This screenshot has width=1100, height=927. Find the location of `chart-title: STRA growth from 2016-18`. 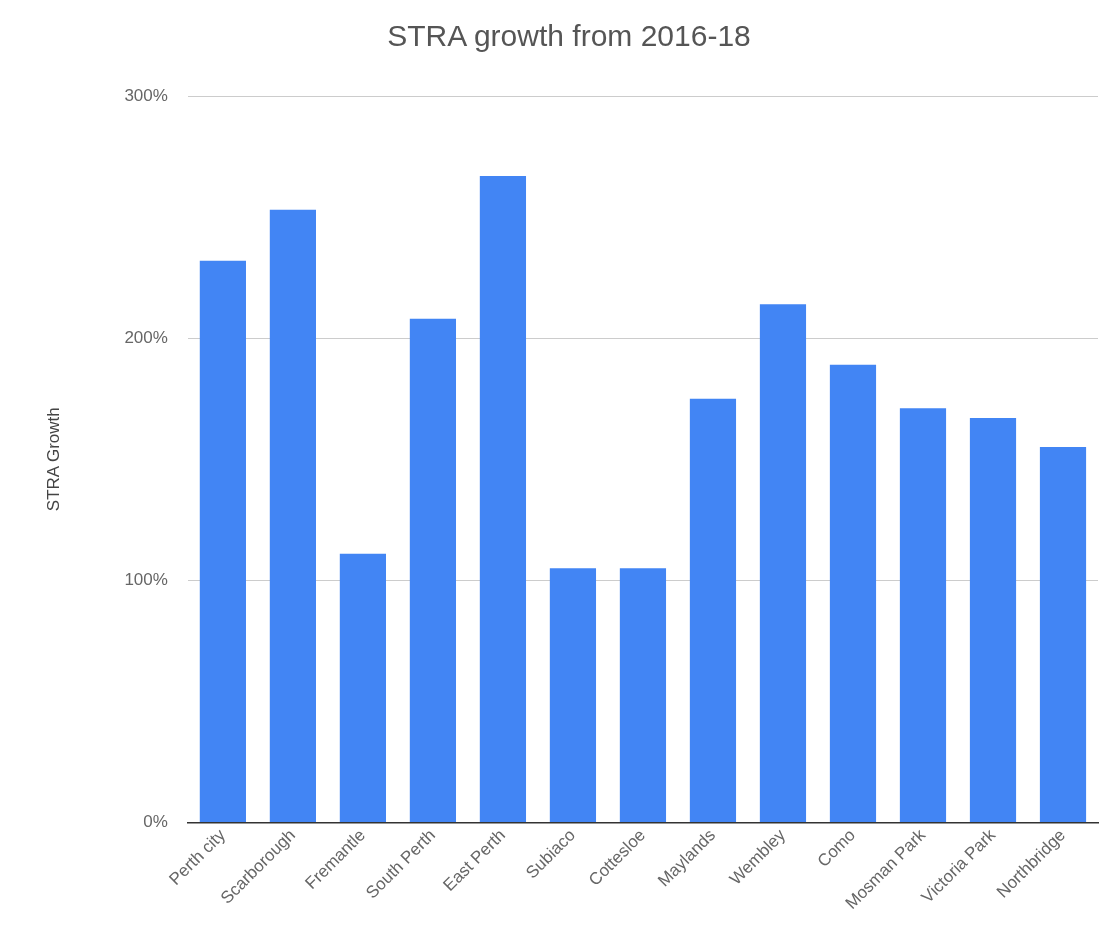

chart-title: STRA growth from 2016-18 is located at coordinates (569, 36).